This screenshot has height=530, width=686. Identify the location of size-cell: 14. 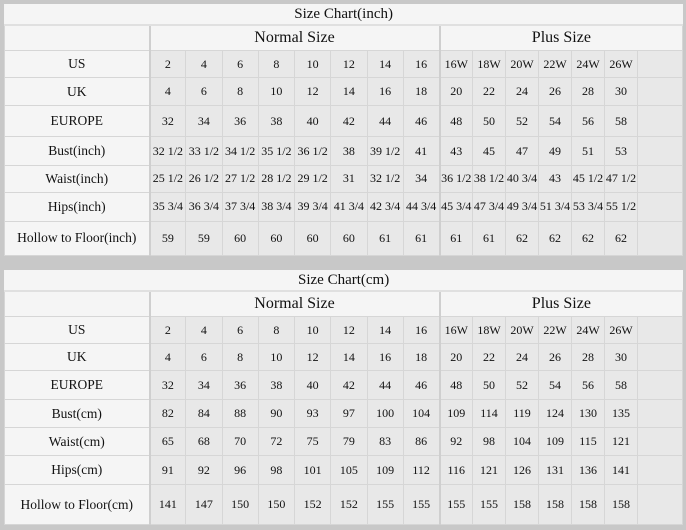
(349, 357).